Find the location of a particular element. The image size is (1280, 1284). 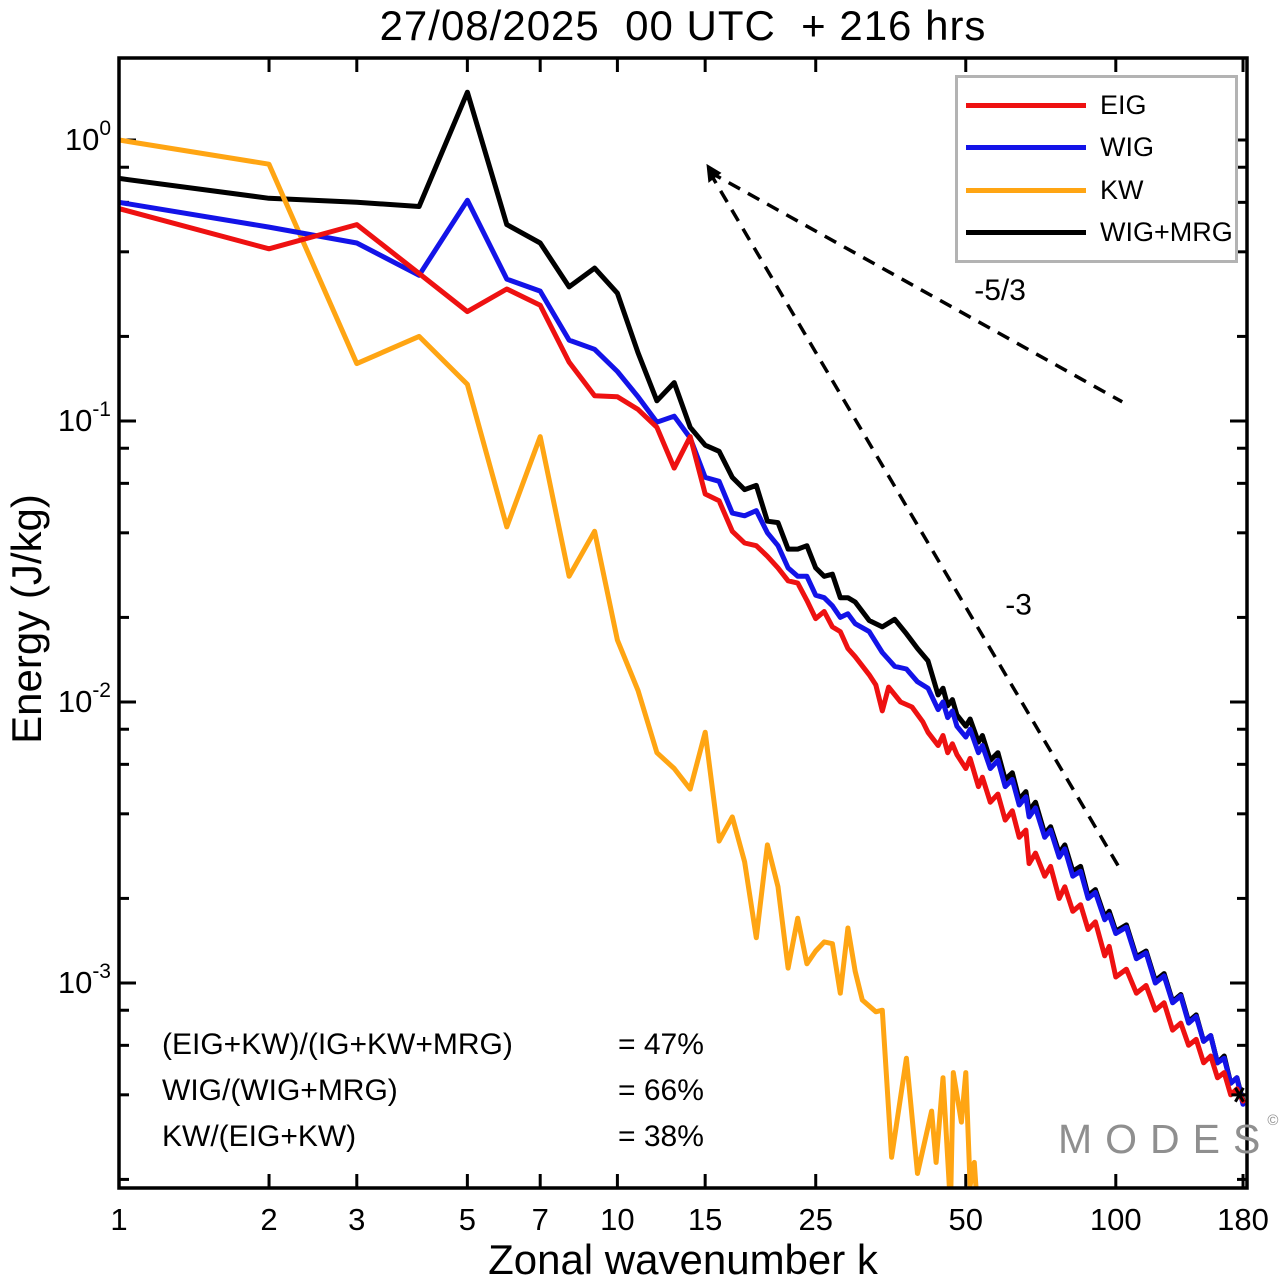

svg-text: 2 is located at coordinates (268, 1219).